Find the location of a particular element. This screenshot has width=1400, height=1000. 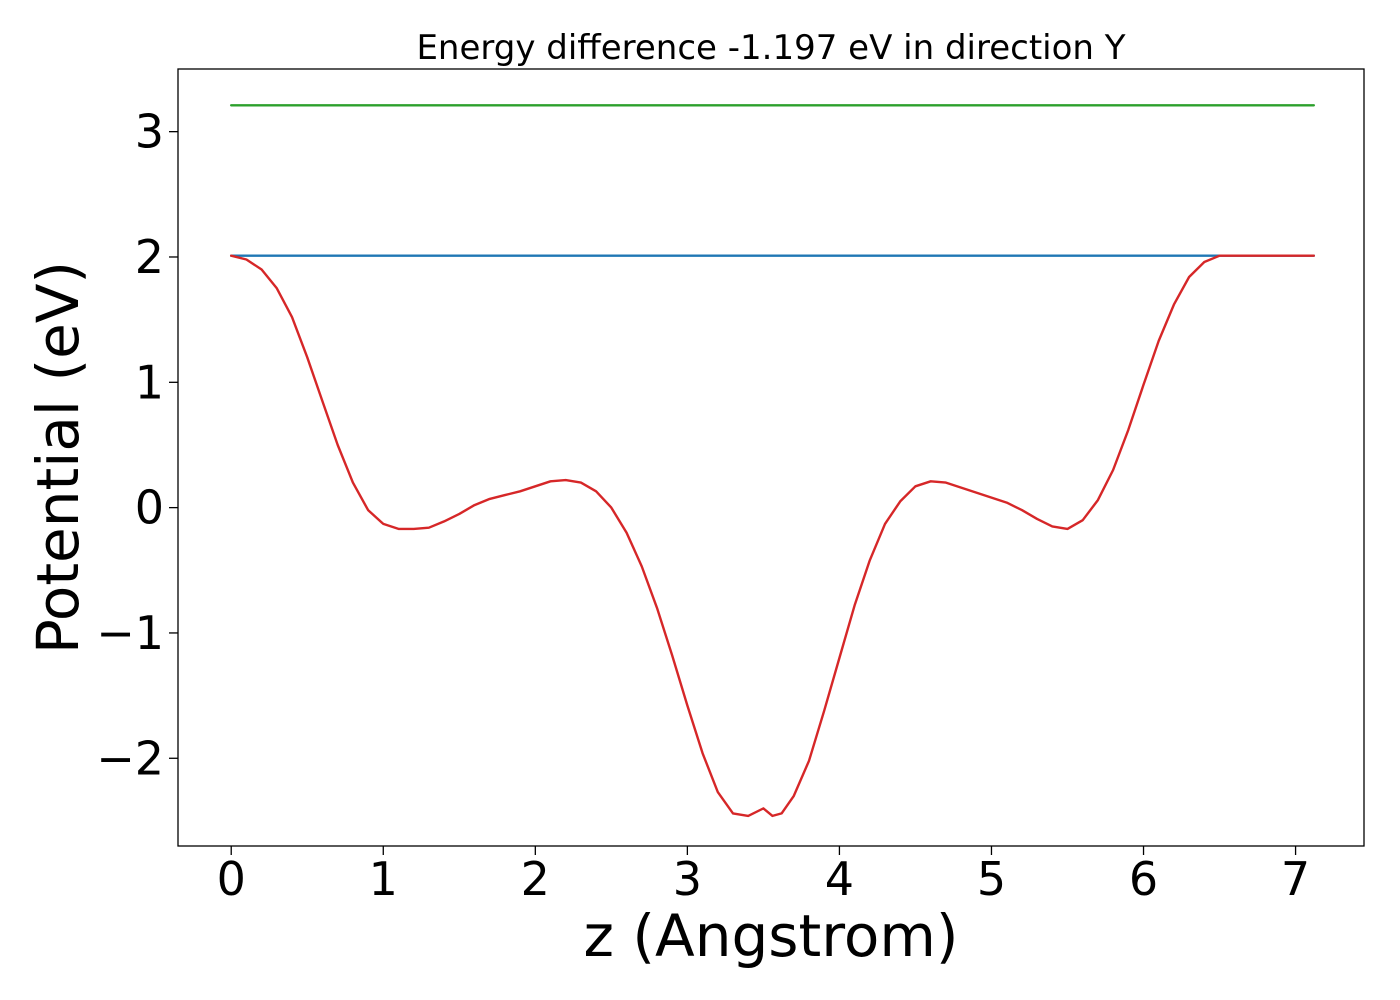

x-tick-label: 0 is located at coordinates (231, 879).